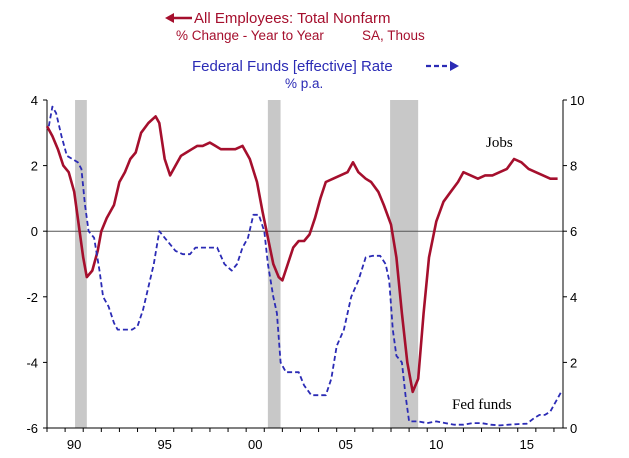 This screenshot has width=629, height=458. I want to click on x-tick-label: 90, so click(74, 444).